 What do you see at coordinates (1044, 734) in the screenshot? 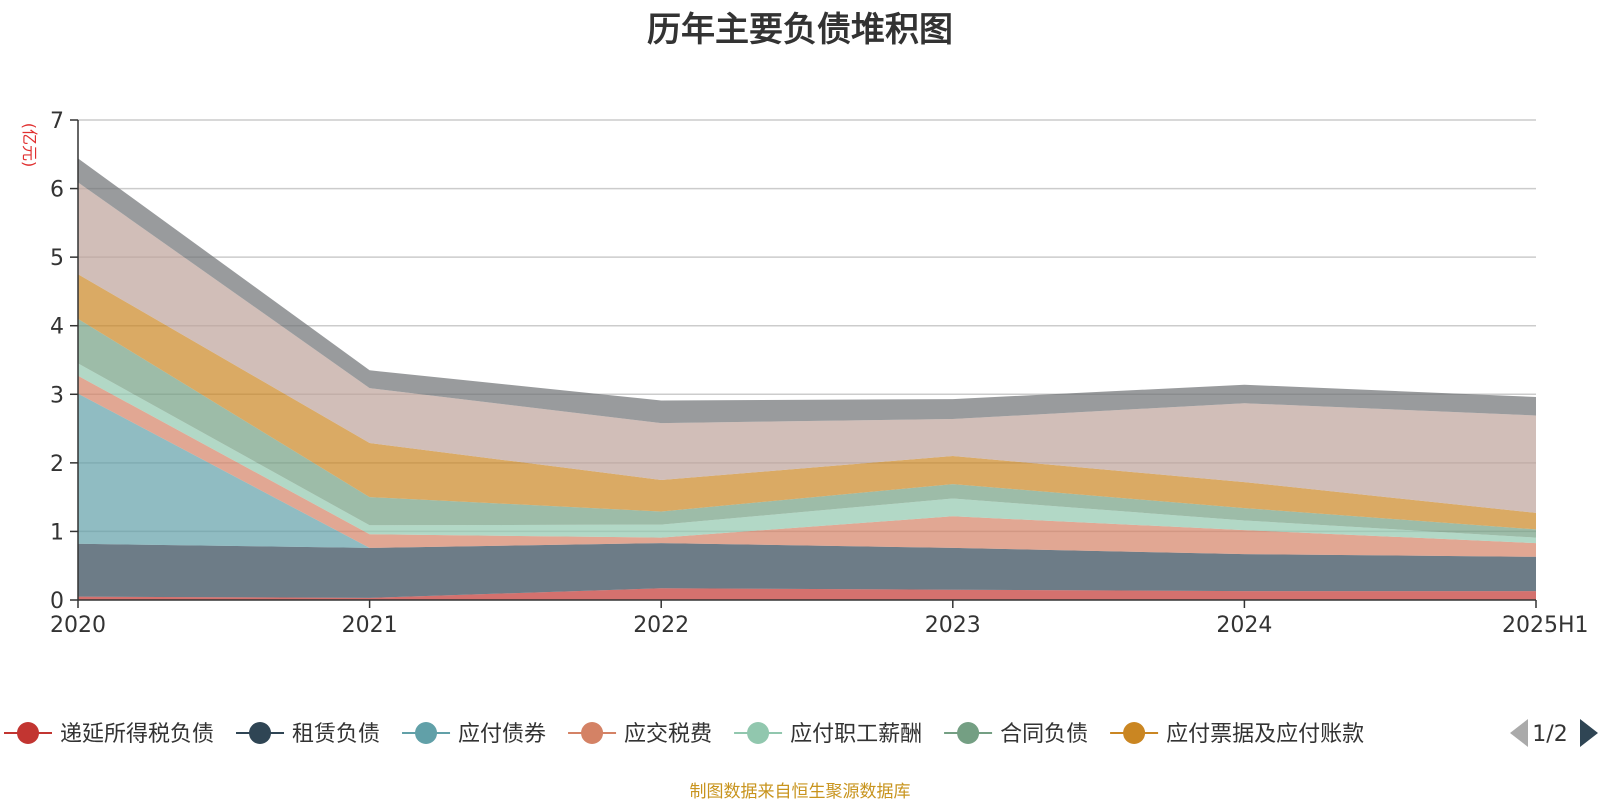
I see `legend-label: 合同负债` at bounding box center [1044, 734].